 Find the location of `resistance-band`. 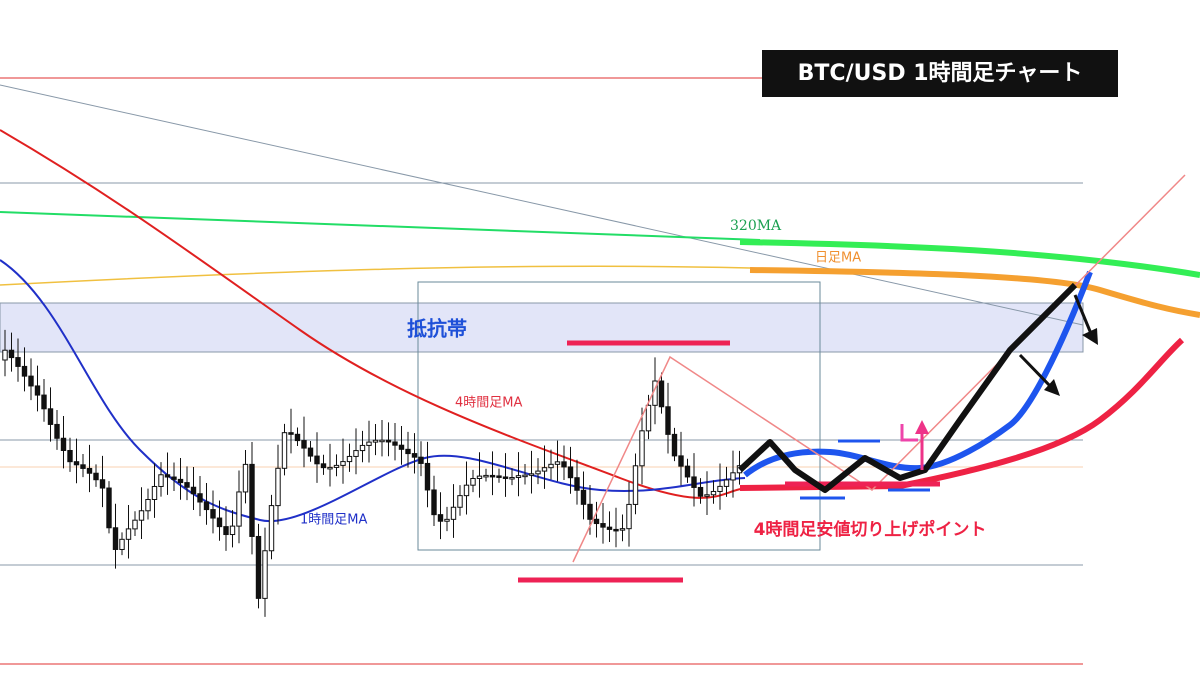

resistance-band is located at coordinates (542, 327).